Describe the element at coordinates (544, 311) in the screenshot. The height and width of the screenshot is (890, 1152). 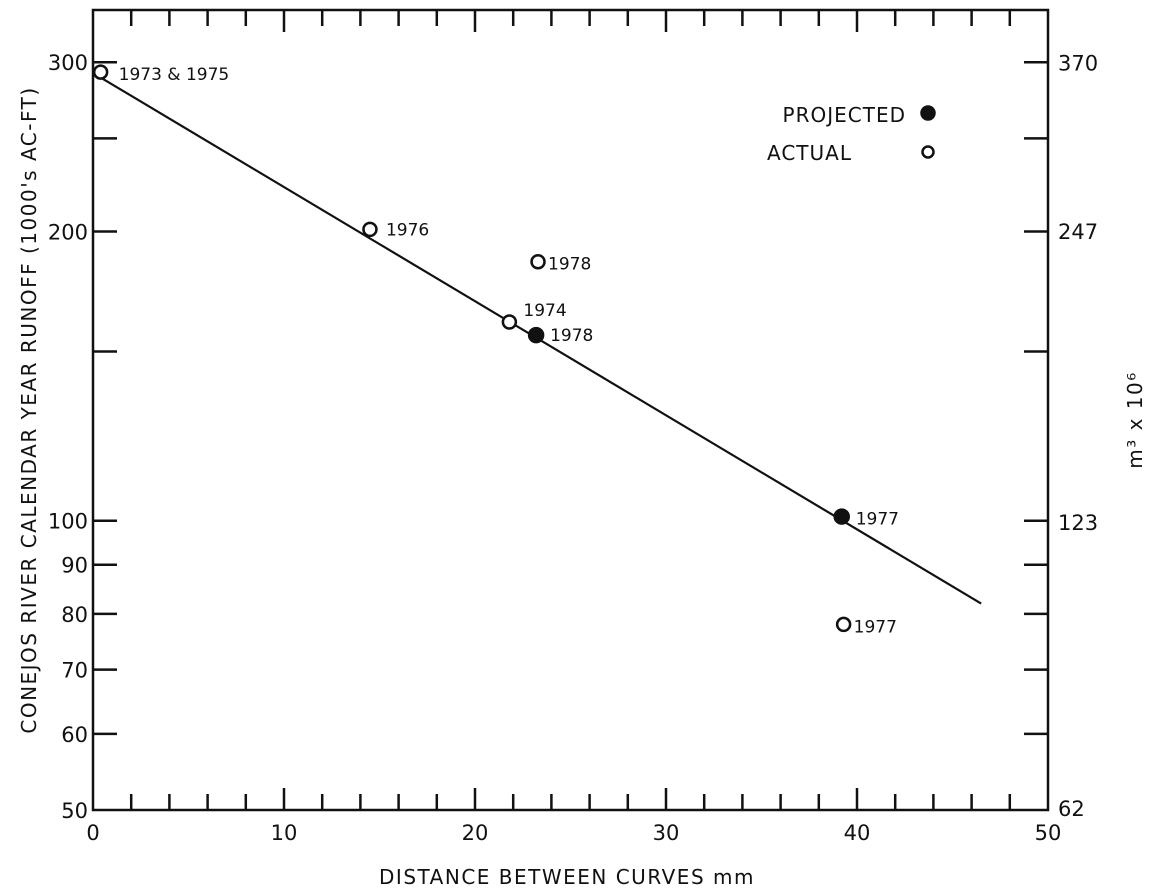
I see `point-label: 1974` at that location.